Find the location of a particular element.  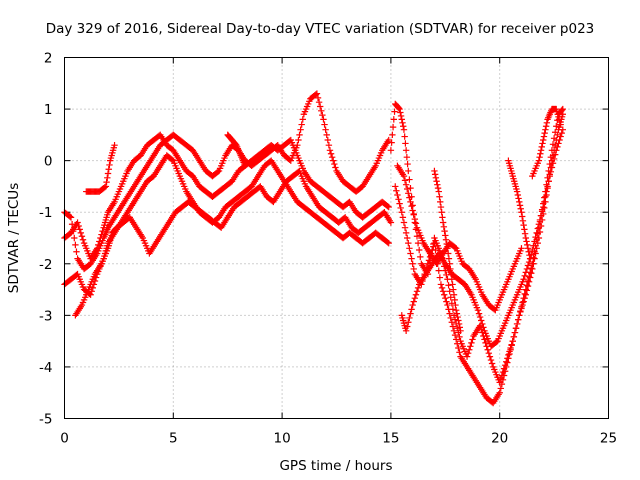

x-tick-labels: 0 5 10 15 20 25 is located at coordinates (338, 439).